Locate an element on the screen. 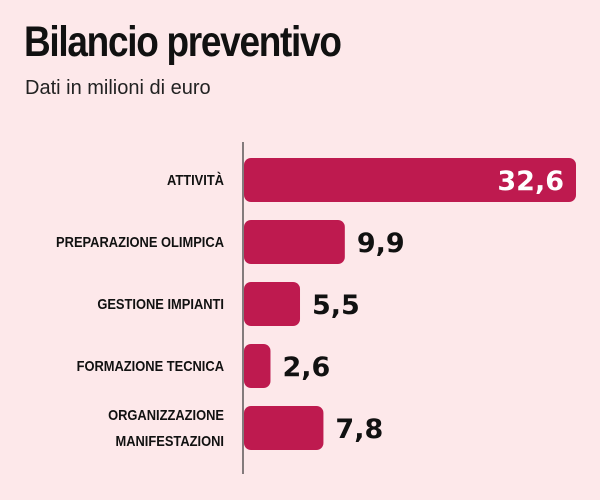 This screenshot has width=600, height=500. category-label: PREPARAZIONE OLIMPICA is located at coordinates (140, 241).